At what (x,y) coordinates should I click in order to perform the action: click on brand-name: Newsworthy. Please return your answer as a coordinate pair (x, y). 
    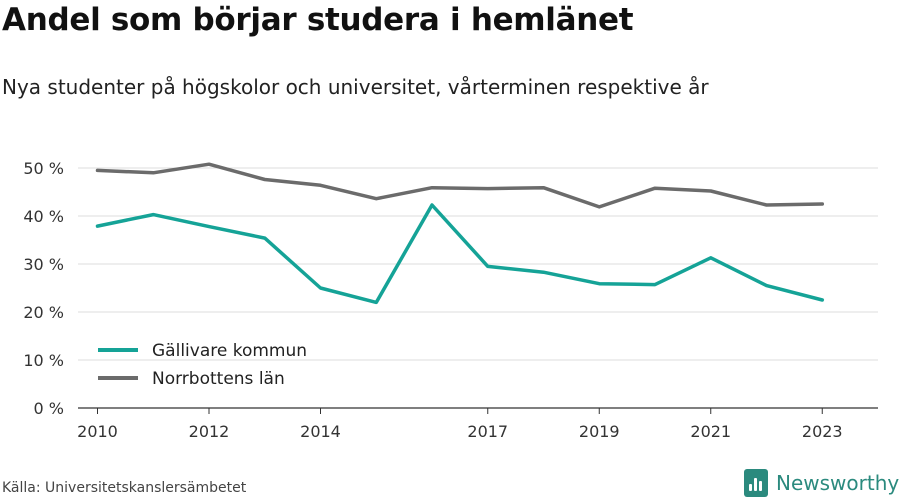
    Looking at the image, I should click on (838, 483).